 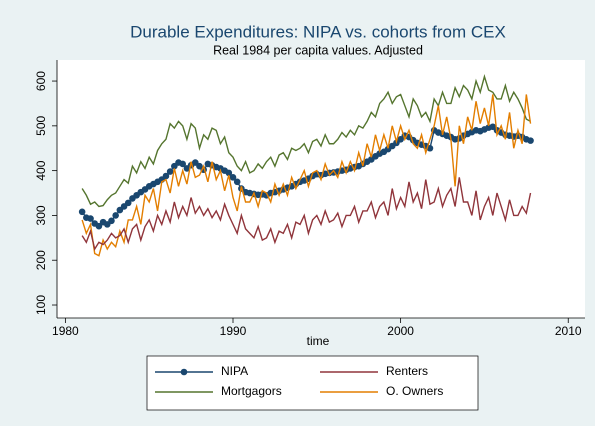 I want to click on x-tick-label: 2000, so click(x=400, y=331).